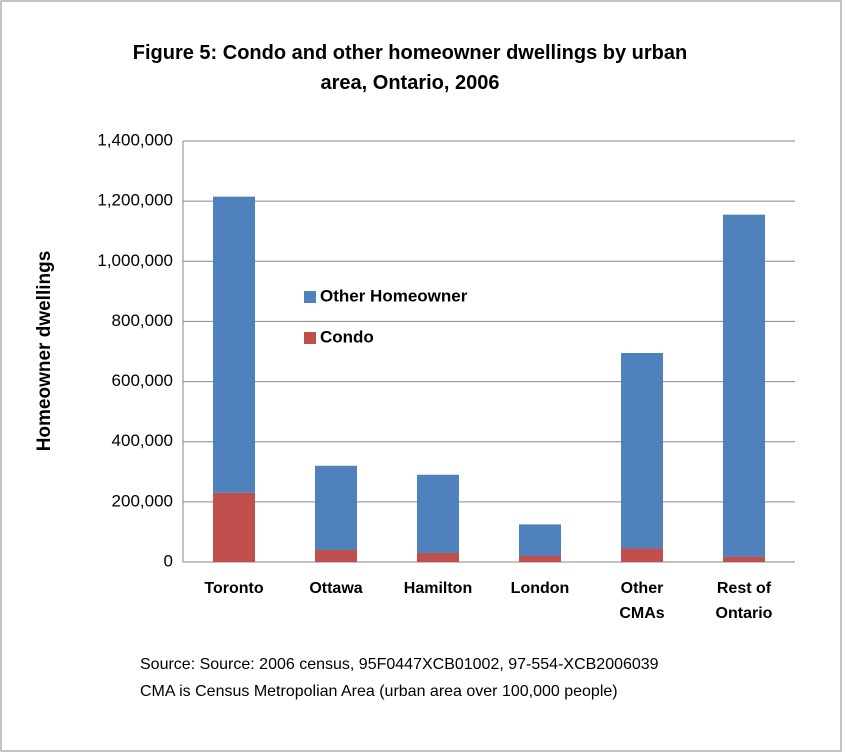 The width and height of the screenshot is (846, 755). What do you see at coordinates (142, 500) in the screenshot?
I see `y-tick-label: 200,000` at bounding box center [142, 500].